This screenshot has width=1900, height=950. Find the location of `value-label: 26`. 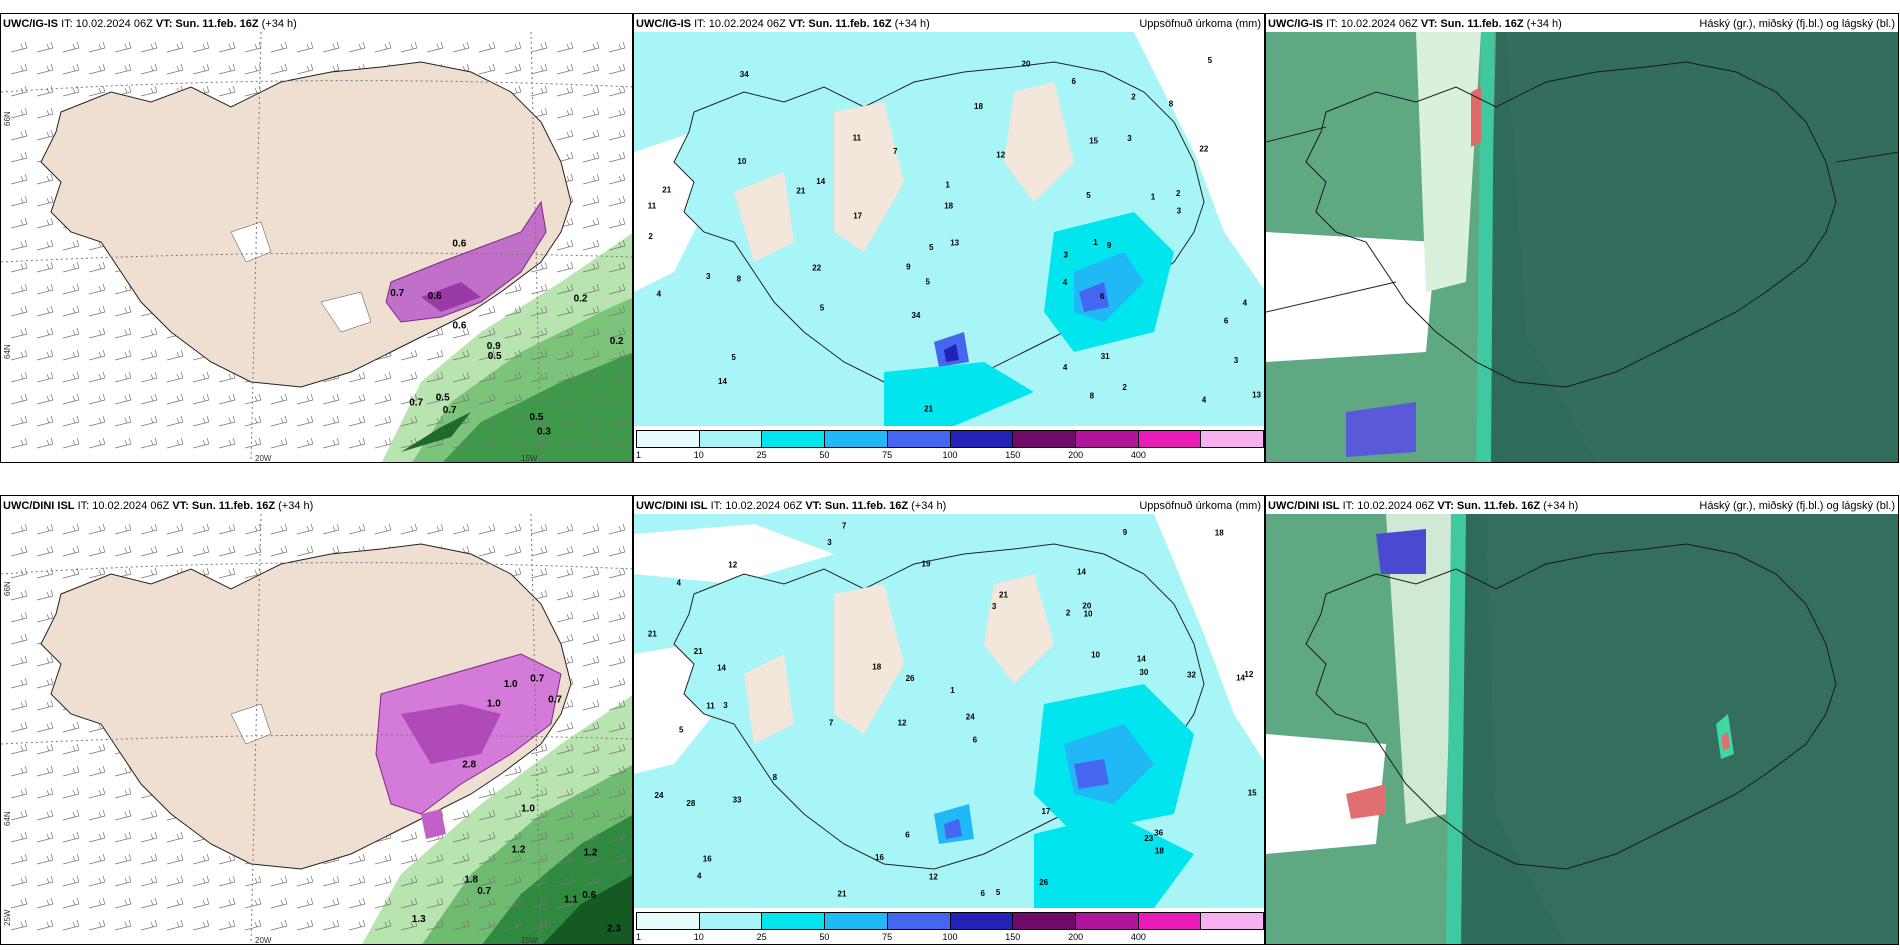

value-label: 26 is located at coordinates (1043, 882).